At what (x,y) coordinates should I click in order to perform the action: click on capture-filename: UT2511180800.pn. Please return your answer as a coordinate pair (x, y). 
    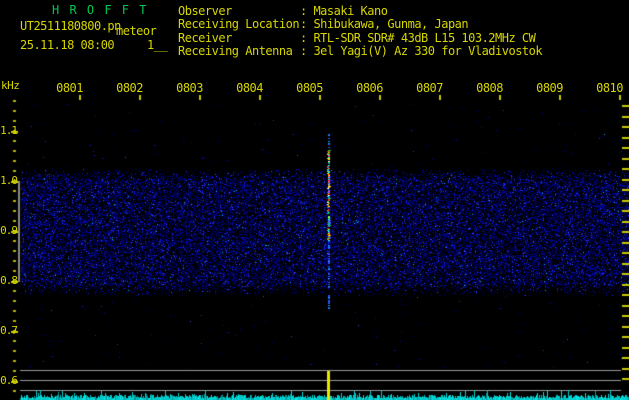
    Looking at the image, I should click on (70, 26).